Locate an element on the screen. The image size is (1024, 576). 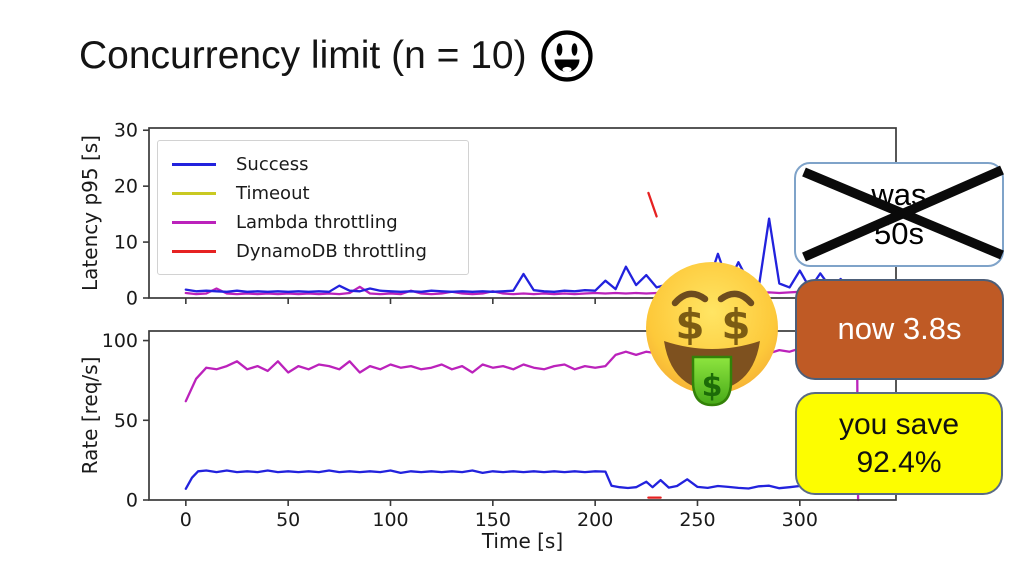
legend-label: Timeout is located at coordinates (273, 193).